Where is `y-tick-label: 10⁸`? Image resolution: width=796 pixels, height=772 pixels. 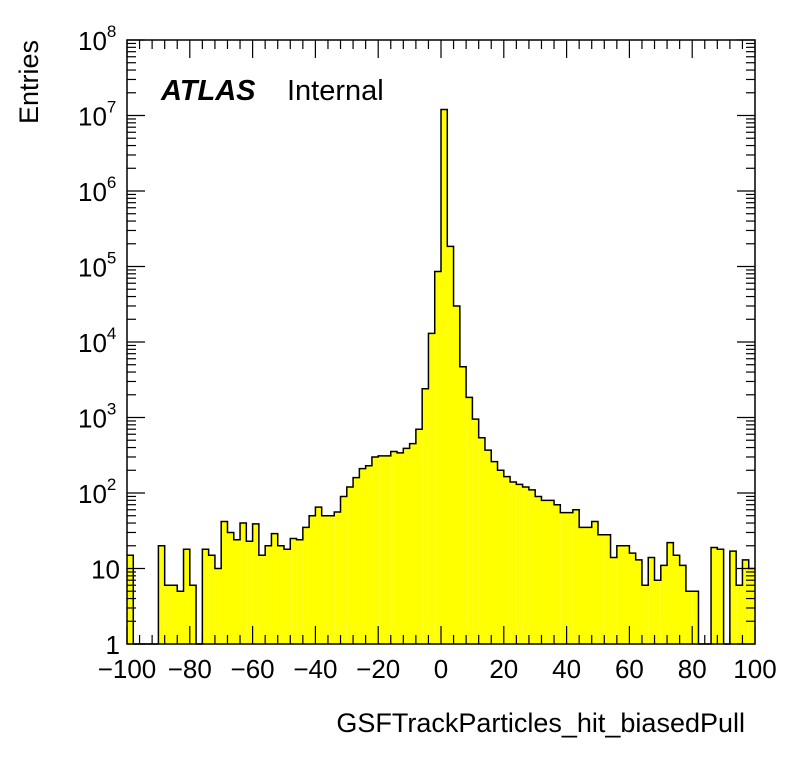 y-tick-label: 10⁸ is located at coordinates (97, 39).